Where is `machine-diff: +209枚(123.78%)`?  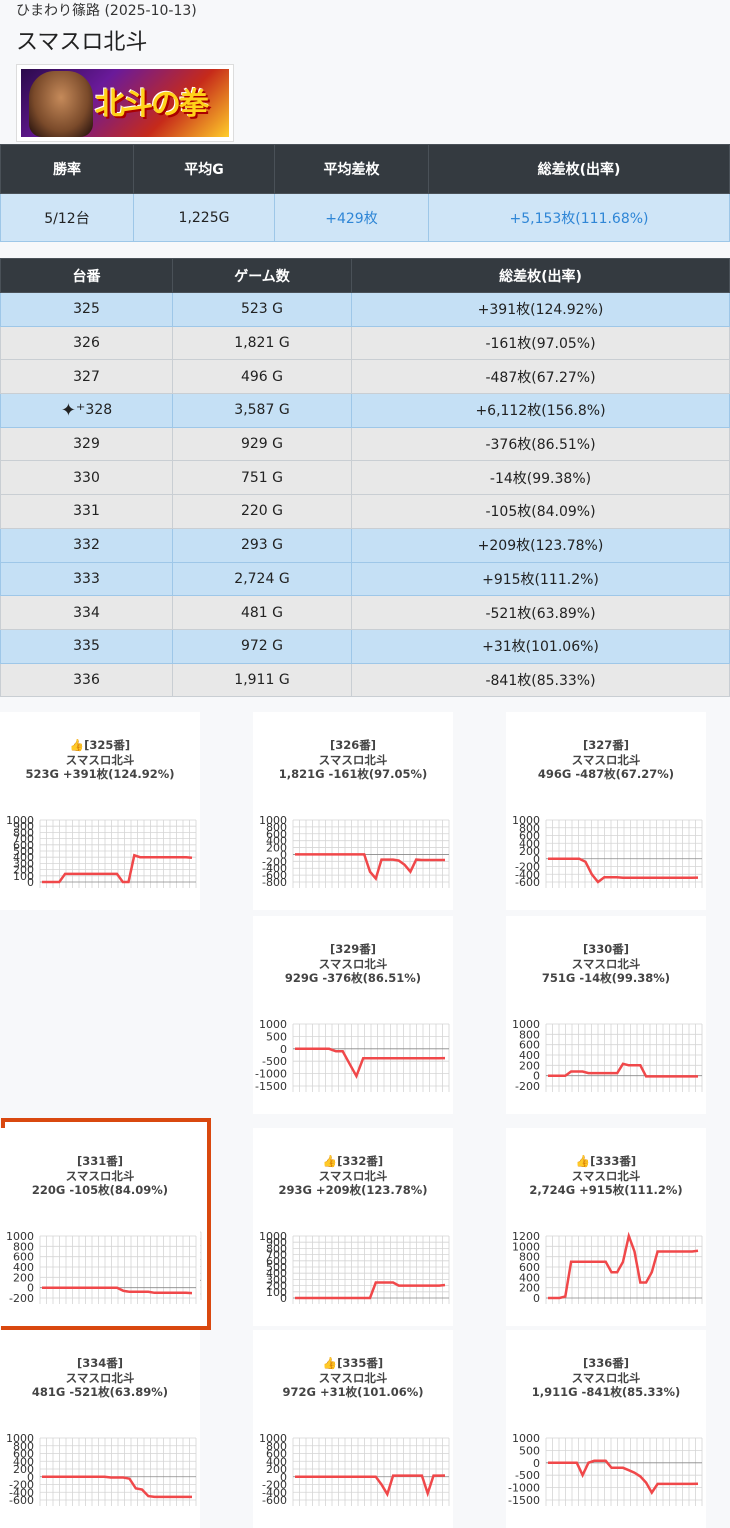
machine-diff: +209枚(123.78%) is located at coordinates (540, 545).